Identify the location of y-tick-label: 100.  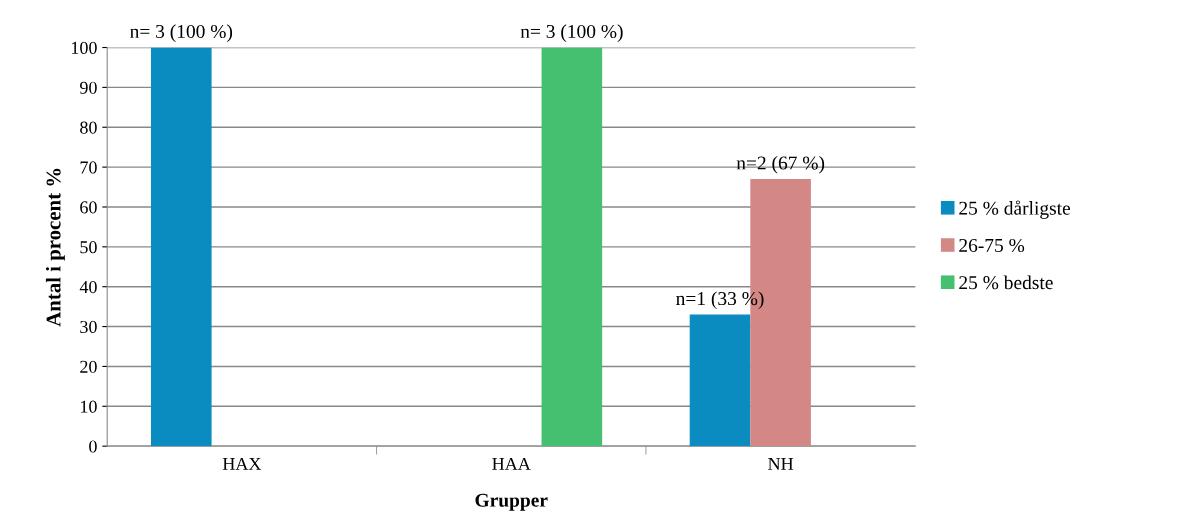
(84, 47).